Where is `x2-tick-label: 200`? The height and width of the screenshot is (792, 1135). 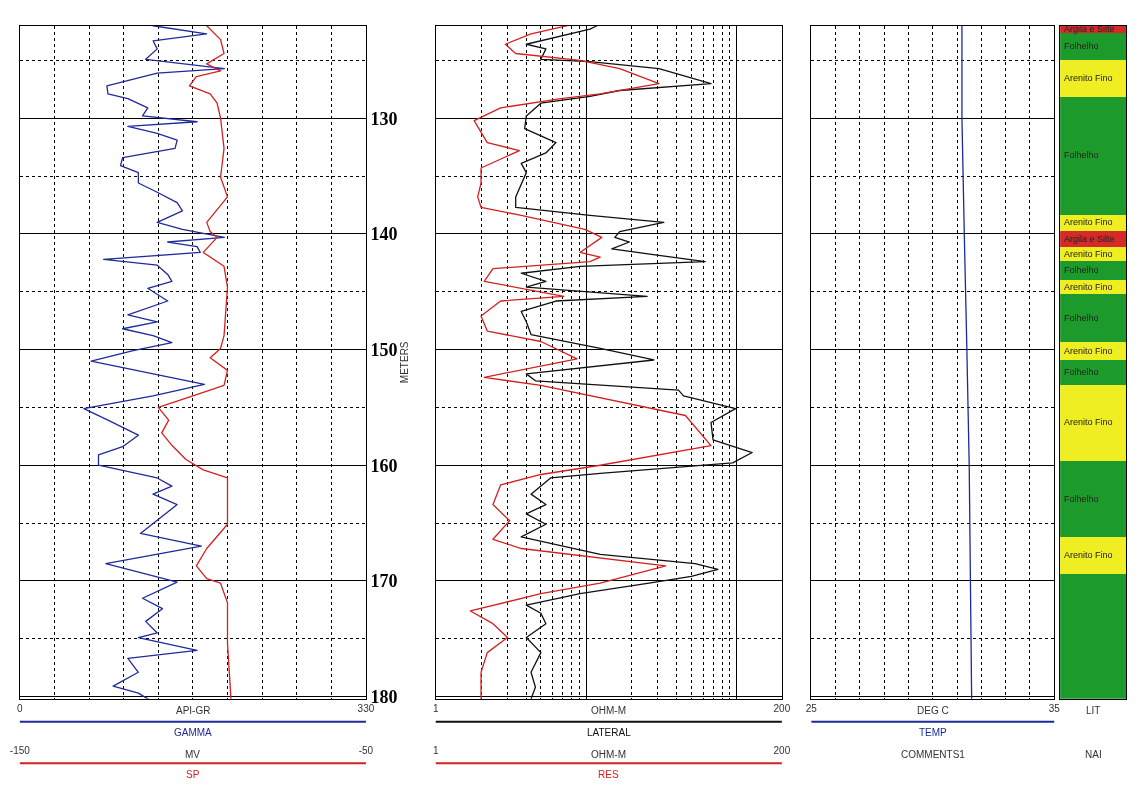
x2-tick-label: 200 is located at coordinates (782, 751).